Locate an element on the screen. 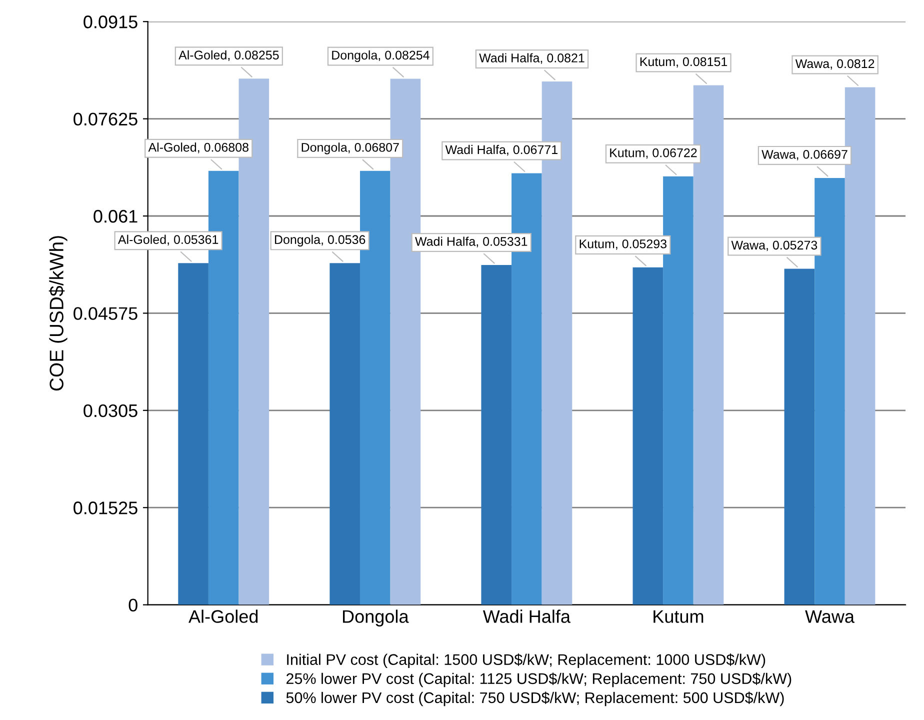 This screenshot has height=720, width=924. y-tick-label: 0.0915 is located at coordinates (111, 22).